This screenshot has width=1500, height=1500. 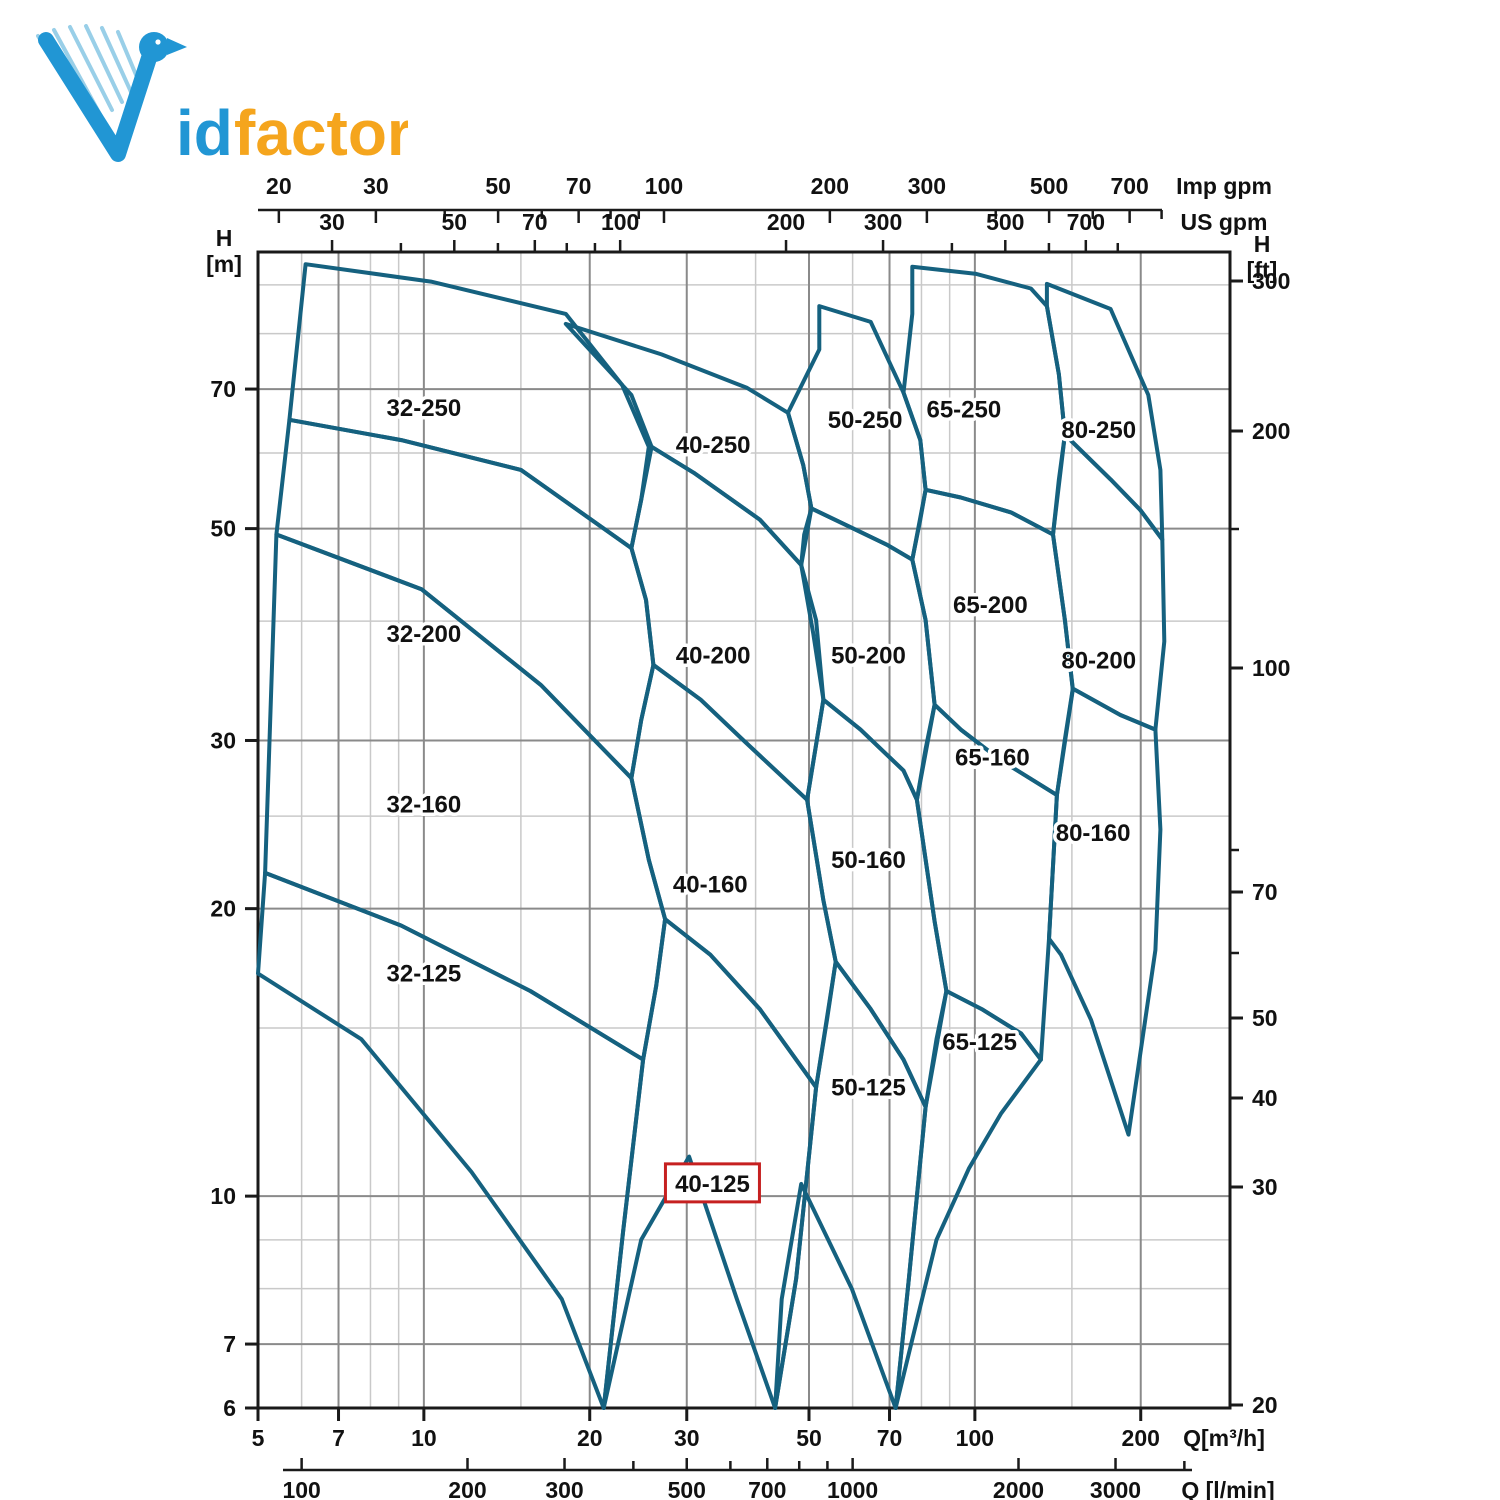 I want to click on q-m3h-tick-label: 10, so click(x=424, y=1438).